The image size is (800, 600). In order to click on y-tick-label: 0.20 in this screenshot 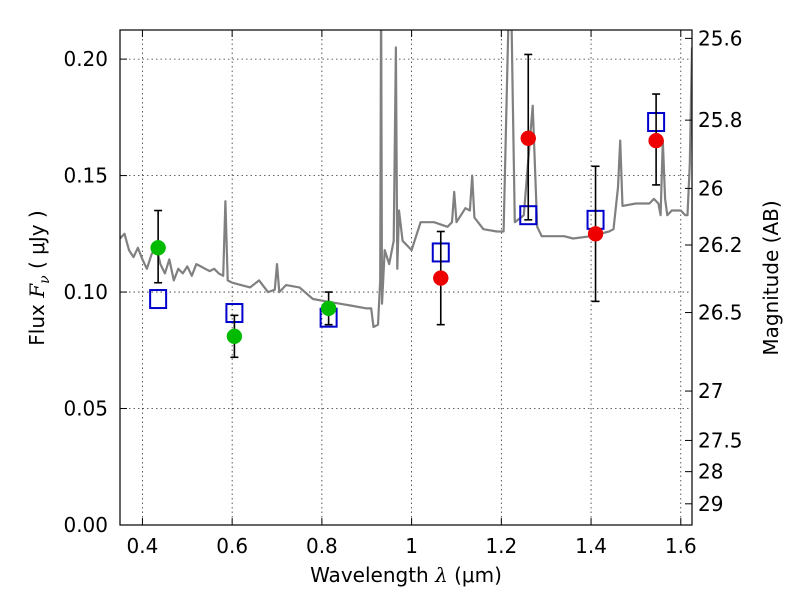, I will do `click(85, 59)`.